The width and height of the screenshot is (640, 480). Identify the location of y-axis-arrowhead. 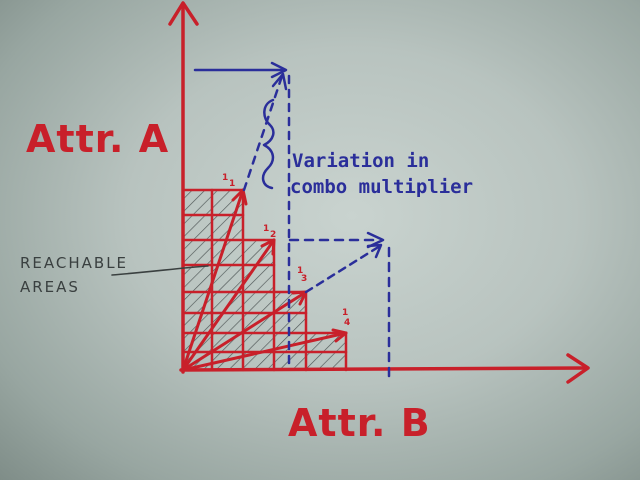
(183, 13).